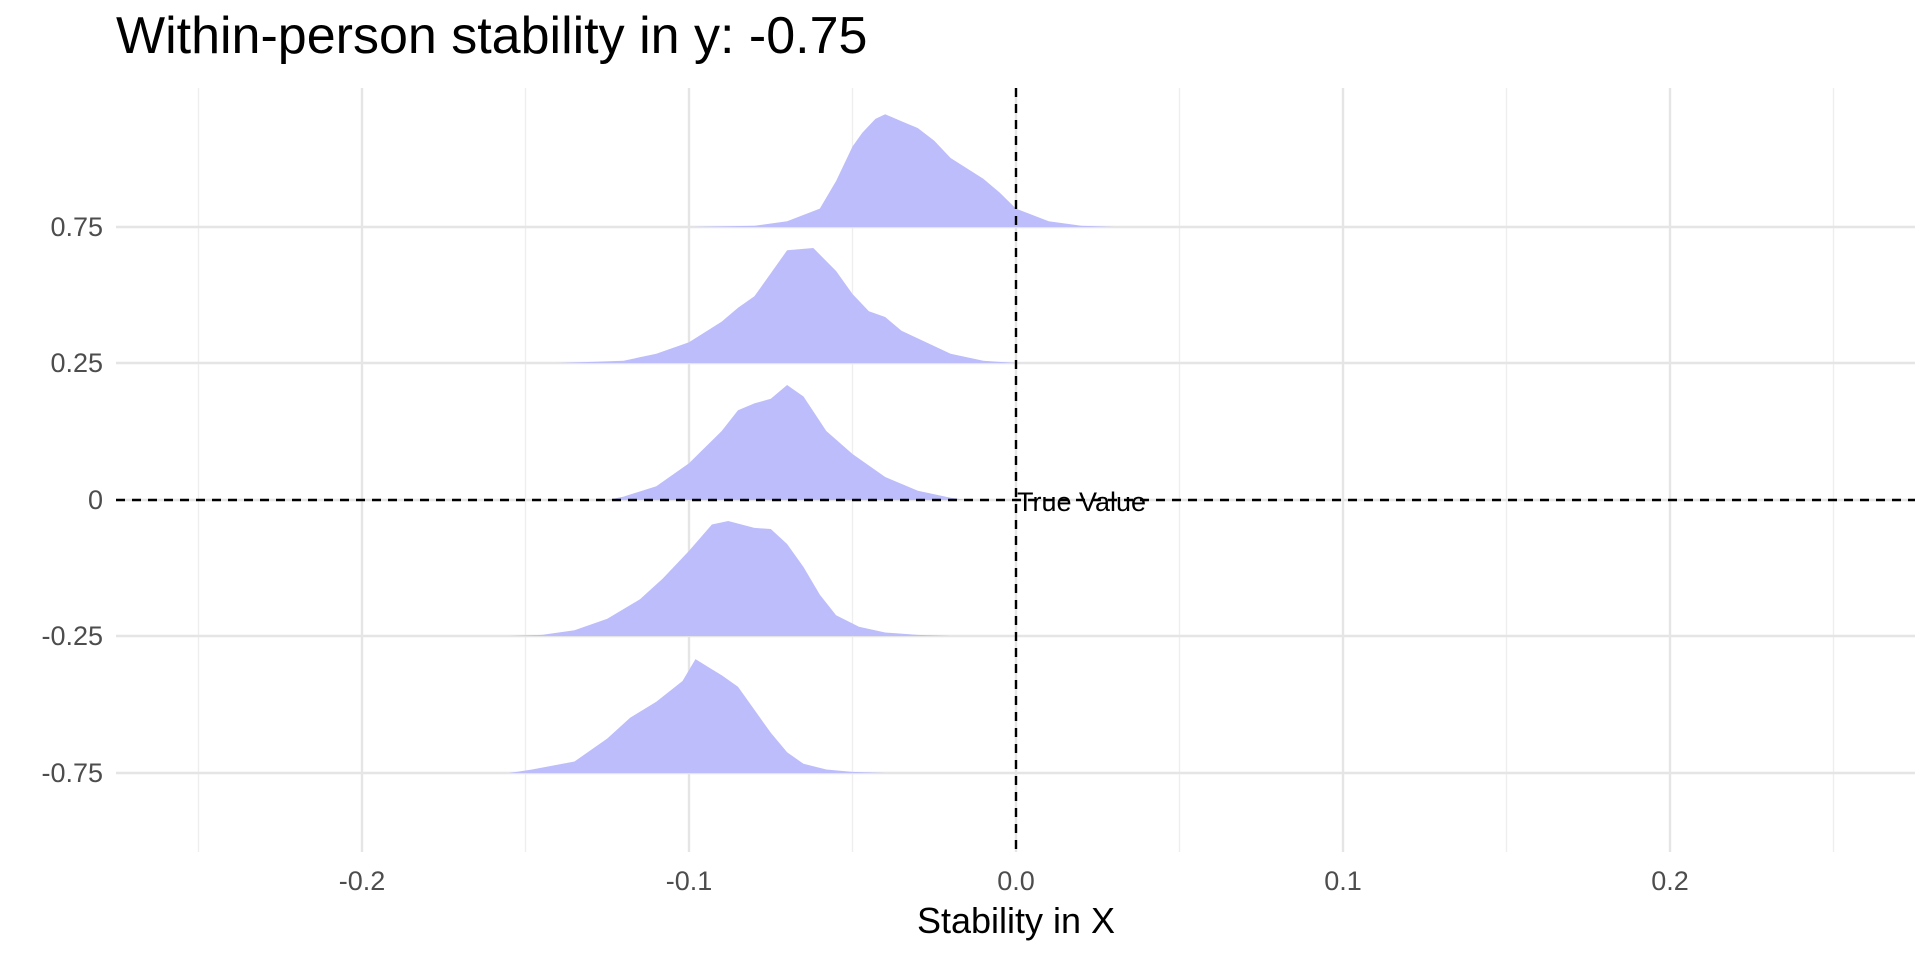  Describe the element at coordinates (362, 881) in the screenshot. I see `x-tick-label: -0.2` at that location.